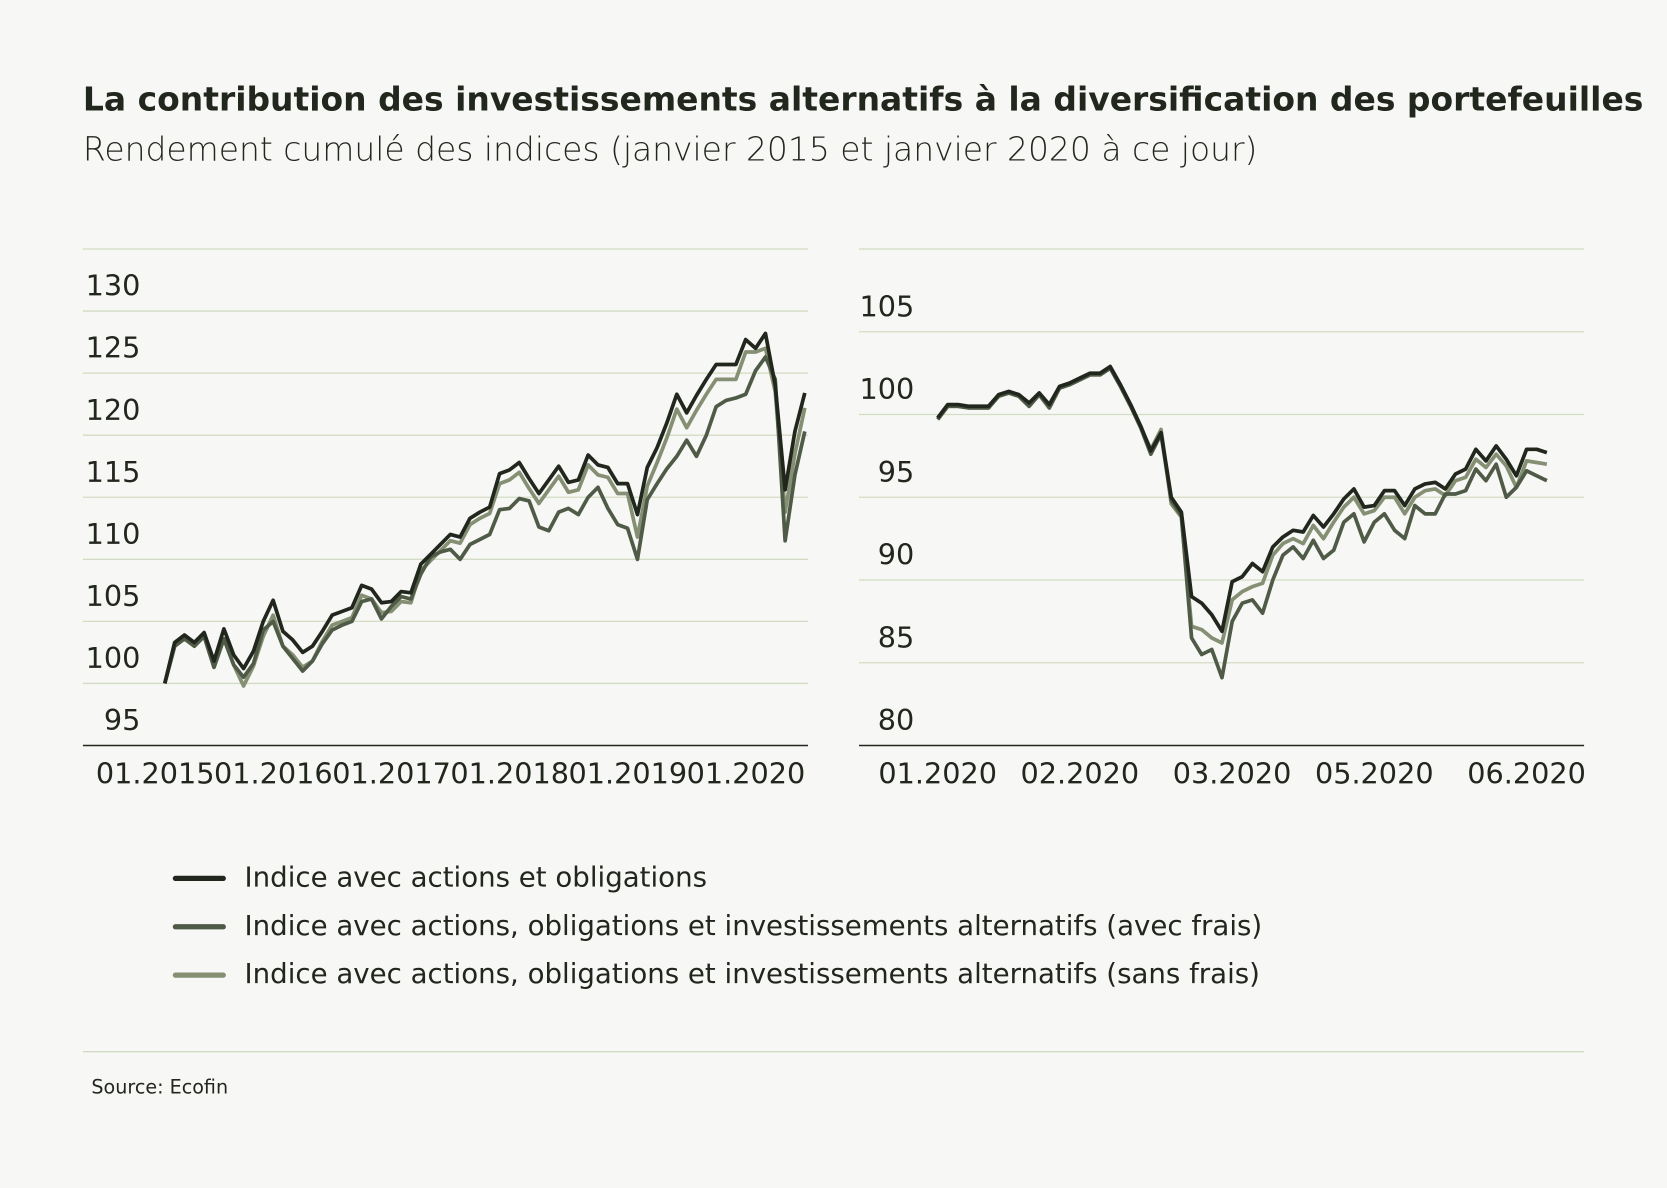 This screenshot has height=1188, width=1667. I want to click on source: Source: Ecofin, so click(159, 1086).